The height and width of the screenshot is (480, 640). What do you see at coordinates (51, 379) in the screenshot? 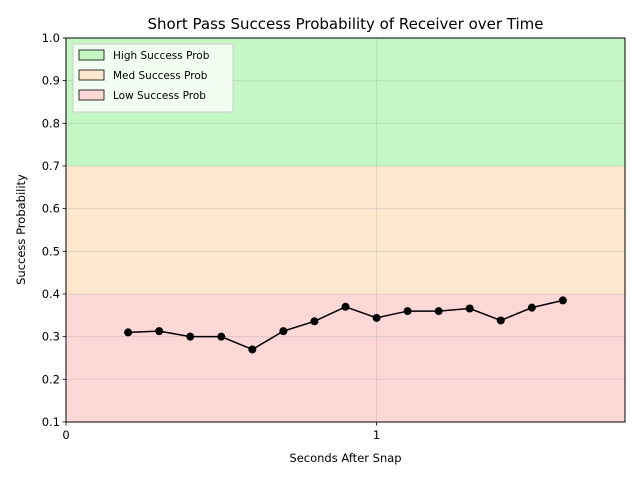
I see `y-tick-label-1: 0.2` at bounding box center [51, 379].